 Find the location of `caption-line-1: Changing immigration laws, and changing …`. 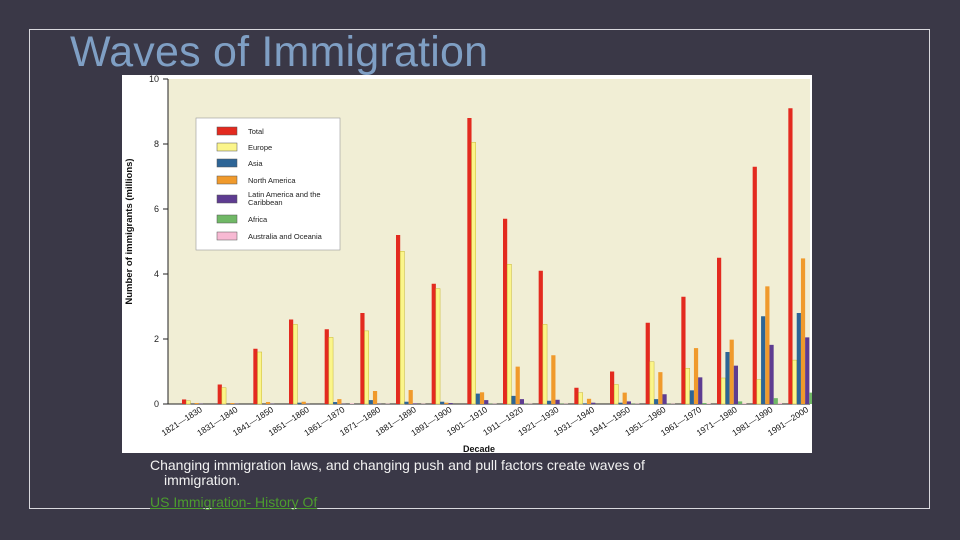

caption-line-1: Changing immigration laws, and changing … is located at coordinates (397, 465).